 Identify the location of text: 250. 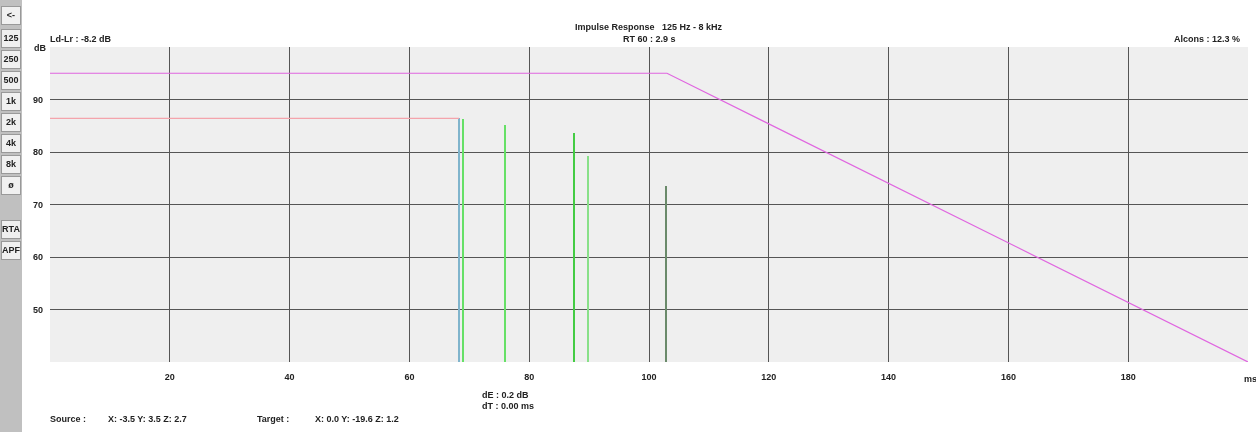
(11, 59).